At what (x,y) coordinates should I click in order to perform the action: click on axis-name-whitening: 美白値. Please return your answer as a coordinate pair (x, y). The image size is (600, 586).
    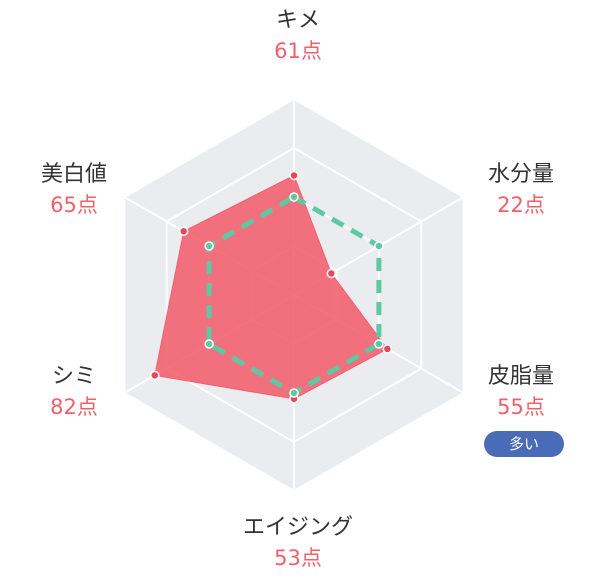
    Looking at the image, I should click on (73, 174).